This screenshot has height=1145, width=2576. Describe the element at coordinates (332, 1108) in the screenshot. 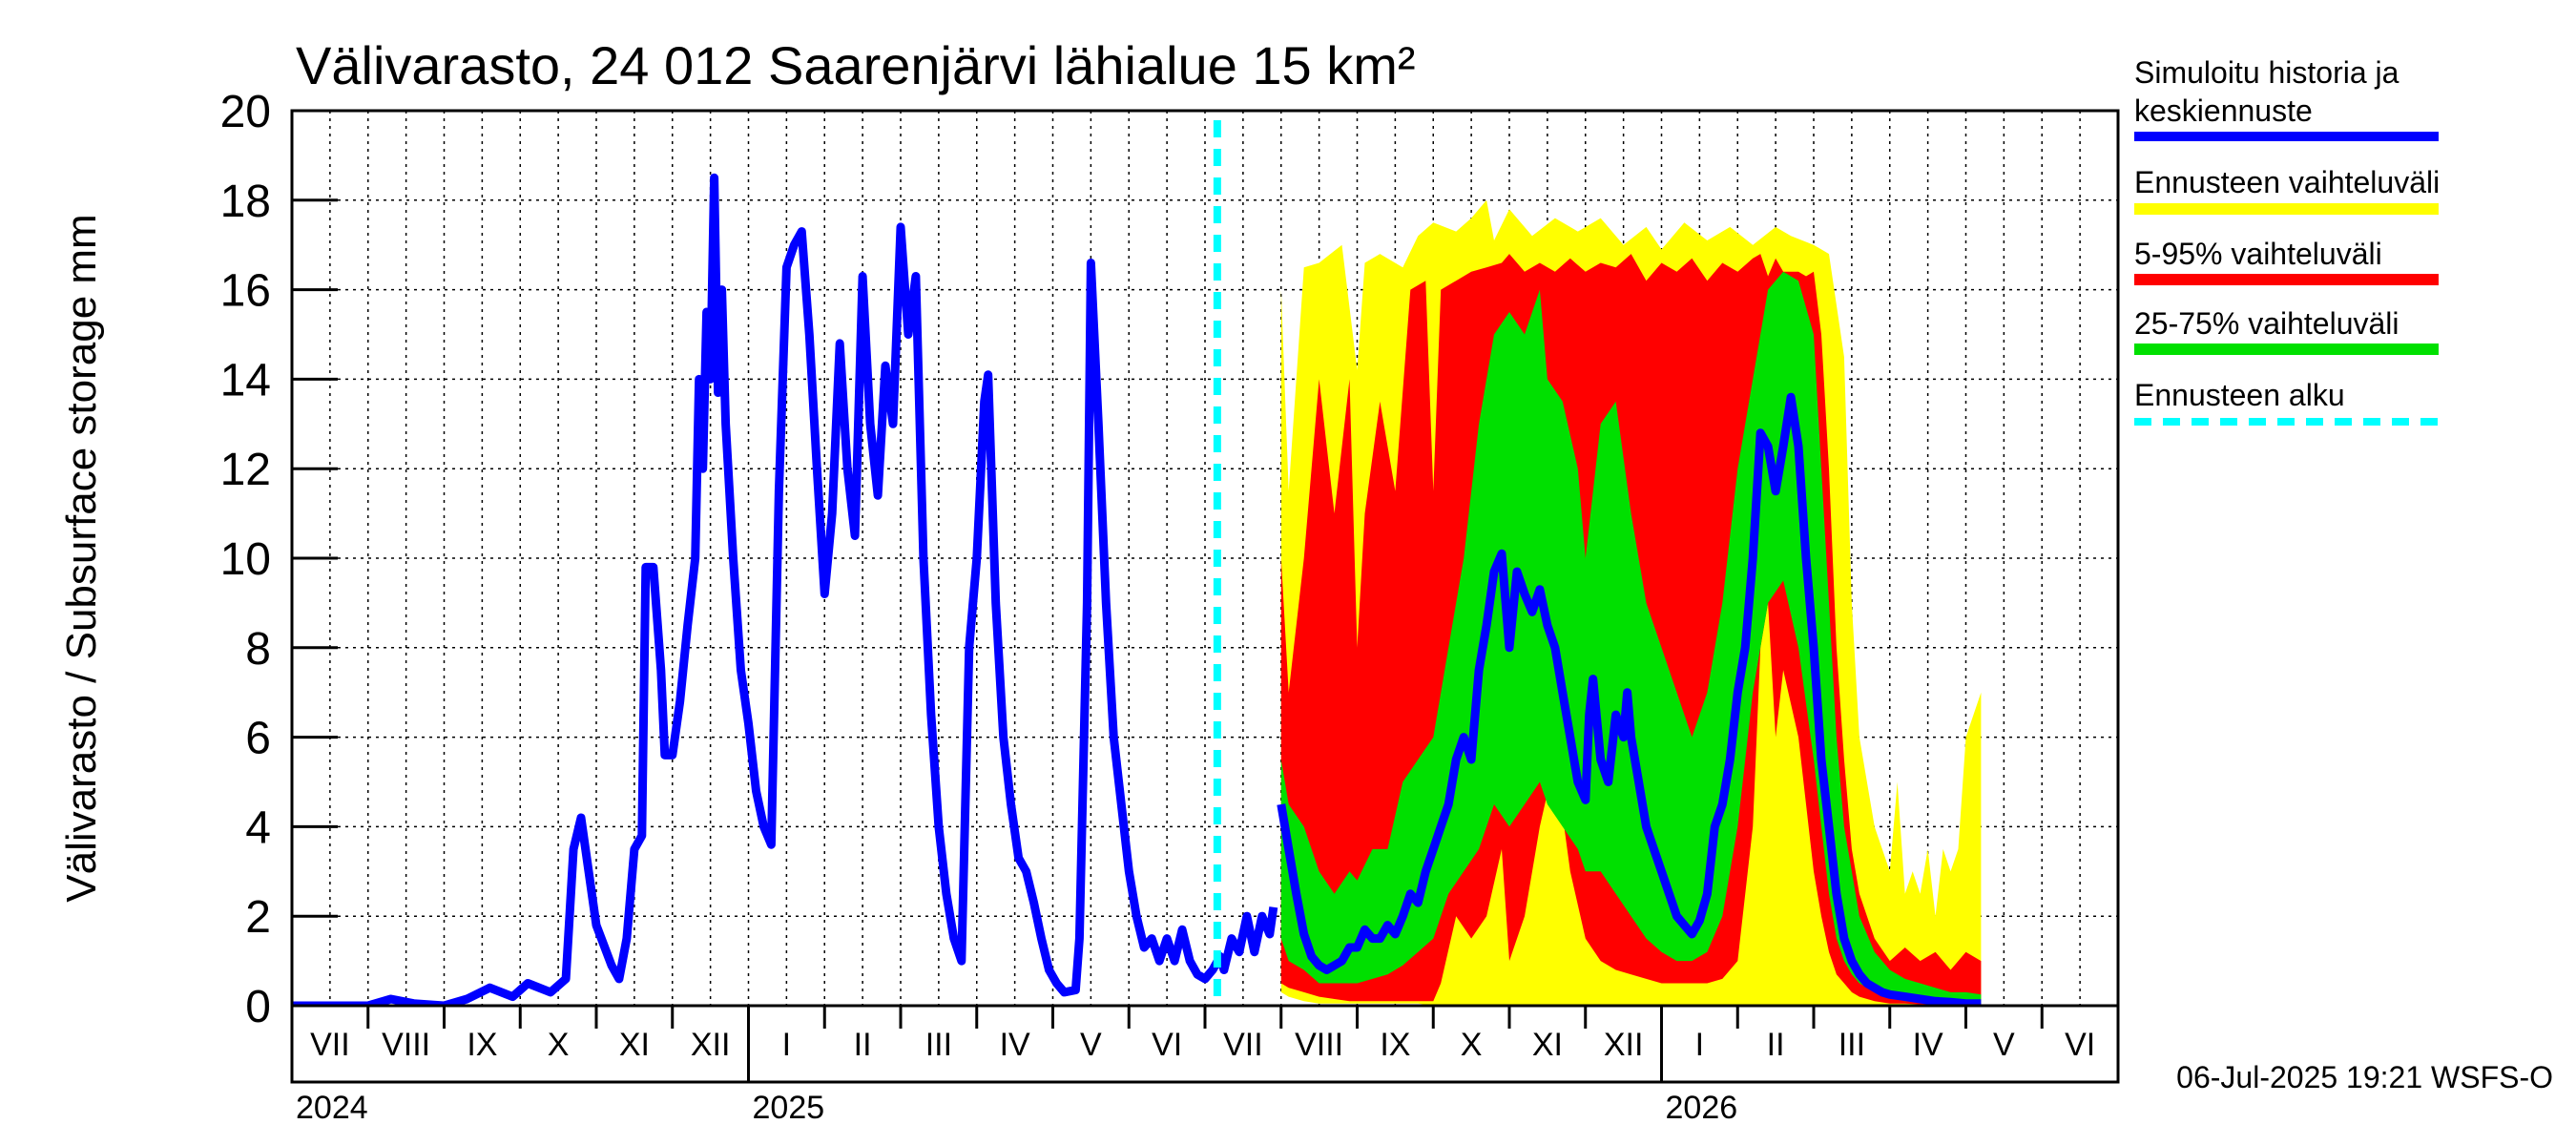

I see `year-label: 2024` at that location.